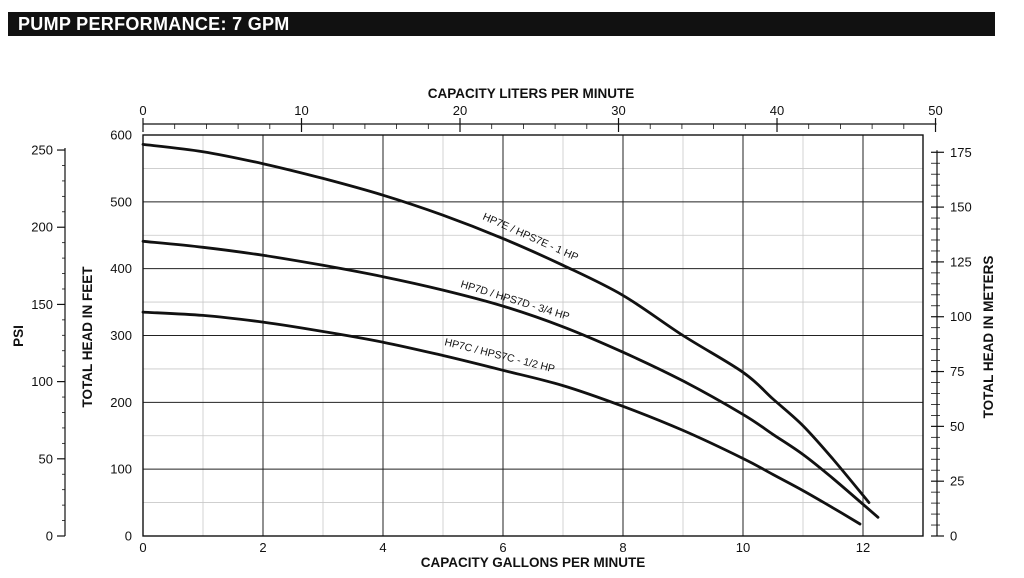 The height and width of the screenshot is (578, 1024). What do you see at coordinates (42, 381) in the screenshot?
I see `psi-tick-label: 100` at bounding box center [42, 381].